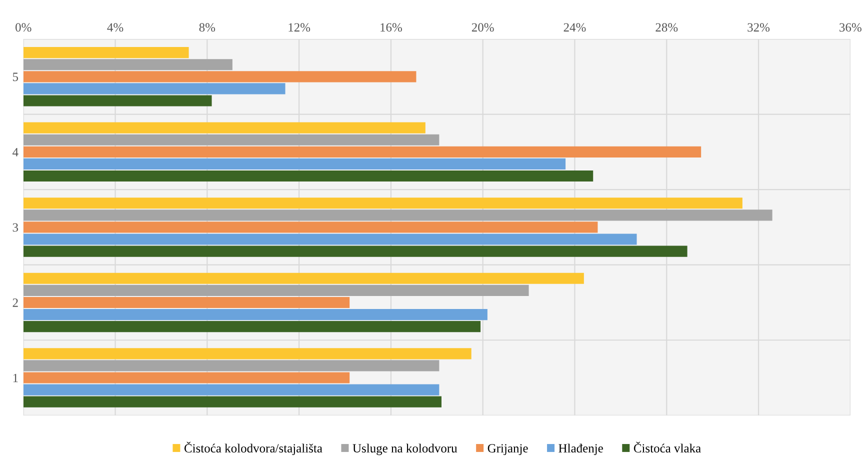 Image resolution: width=866 pixels, height=459 pixels. What do you see at coordinates (15, 302) in the screenshot?
I see `y-tick-label: 2` at bounding box center [15, 302].